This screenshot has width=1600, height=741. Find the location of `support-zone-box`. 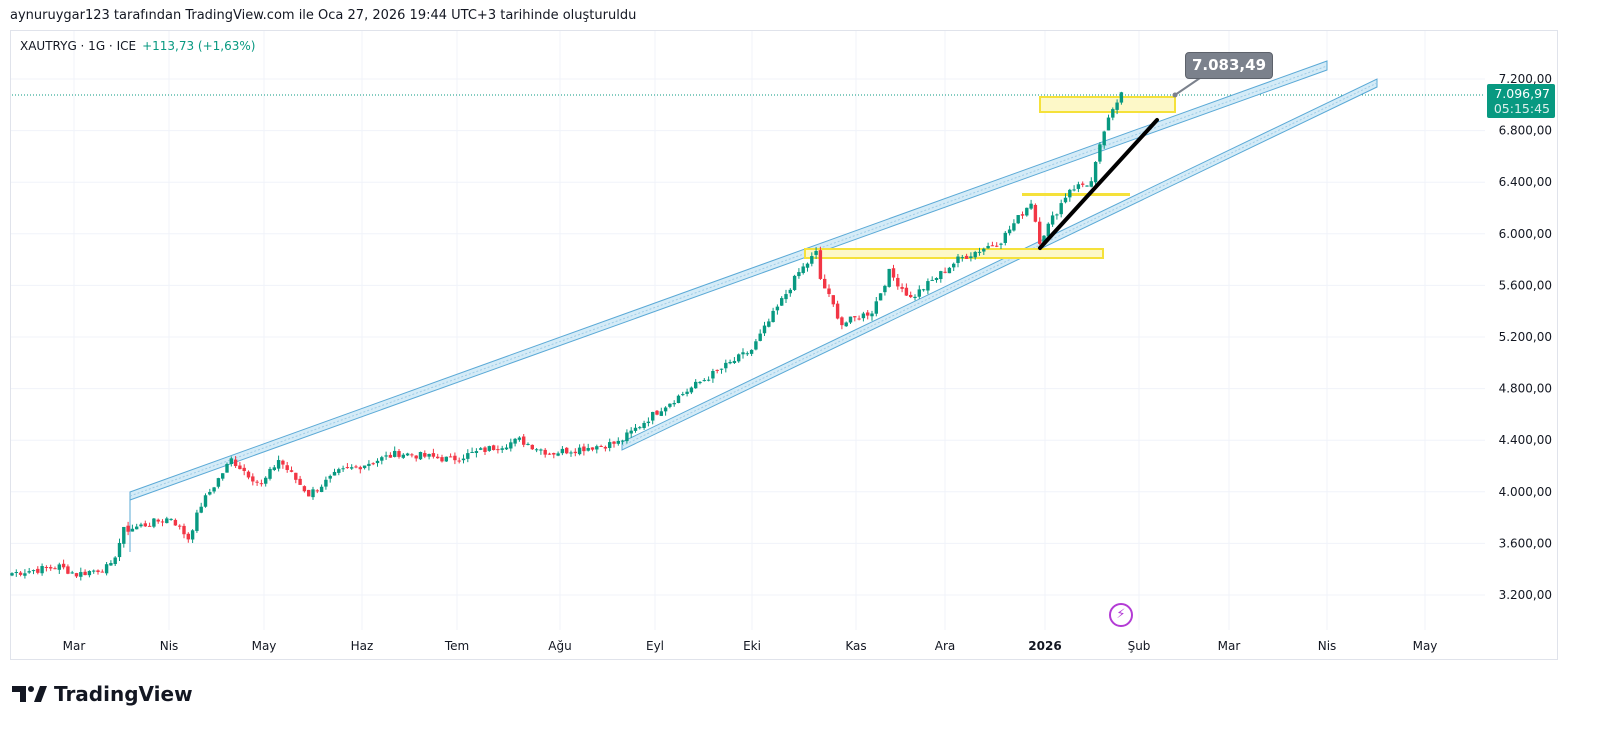

support-zone-box is located at coordinates (954, 253).